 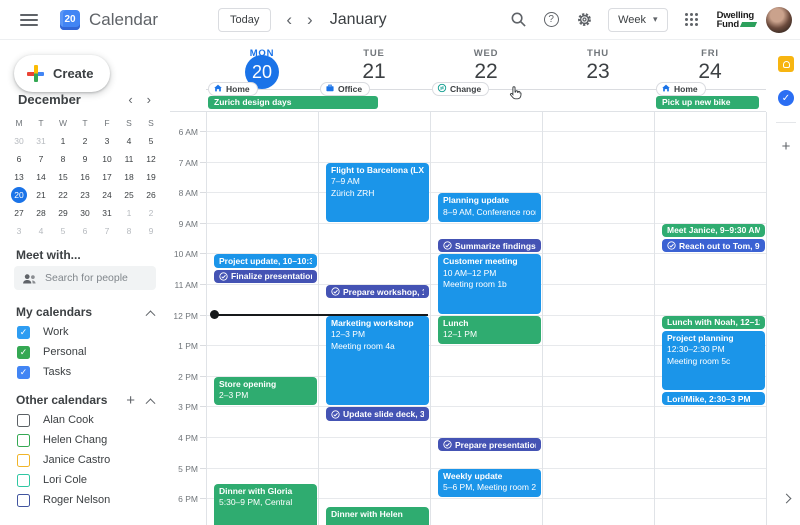 What do you see at coordinates (129, 141) in the screenshot?
I see `mini-calendar-day: 4` at bounding box center [129, 141].